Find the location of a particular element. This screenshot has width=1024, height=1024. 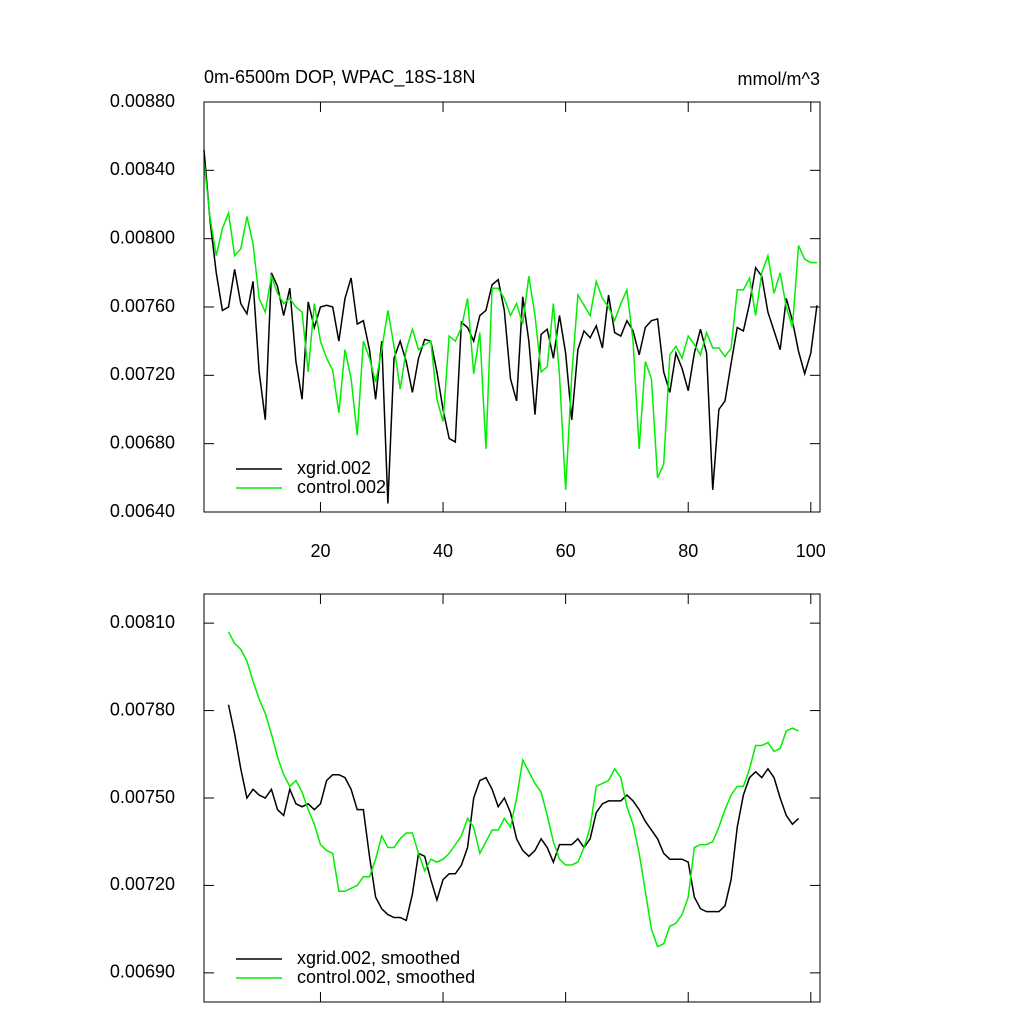

legend-label: xgrid.002 is located at coordinates (334, 468).